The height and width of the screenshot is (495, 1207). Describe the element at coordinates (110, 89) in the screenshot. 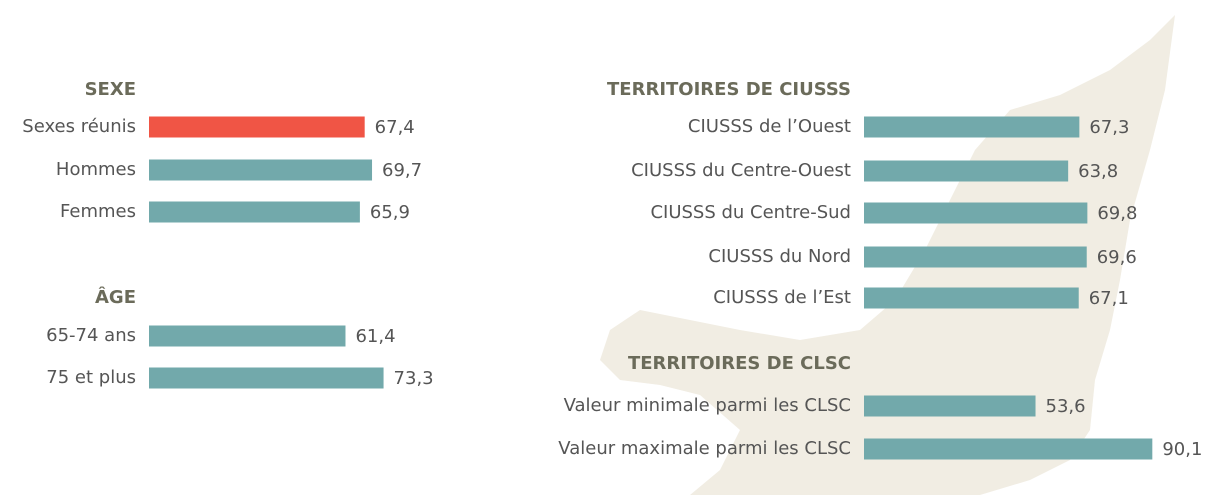

I see `section-title: SEXE` at that location.